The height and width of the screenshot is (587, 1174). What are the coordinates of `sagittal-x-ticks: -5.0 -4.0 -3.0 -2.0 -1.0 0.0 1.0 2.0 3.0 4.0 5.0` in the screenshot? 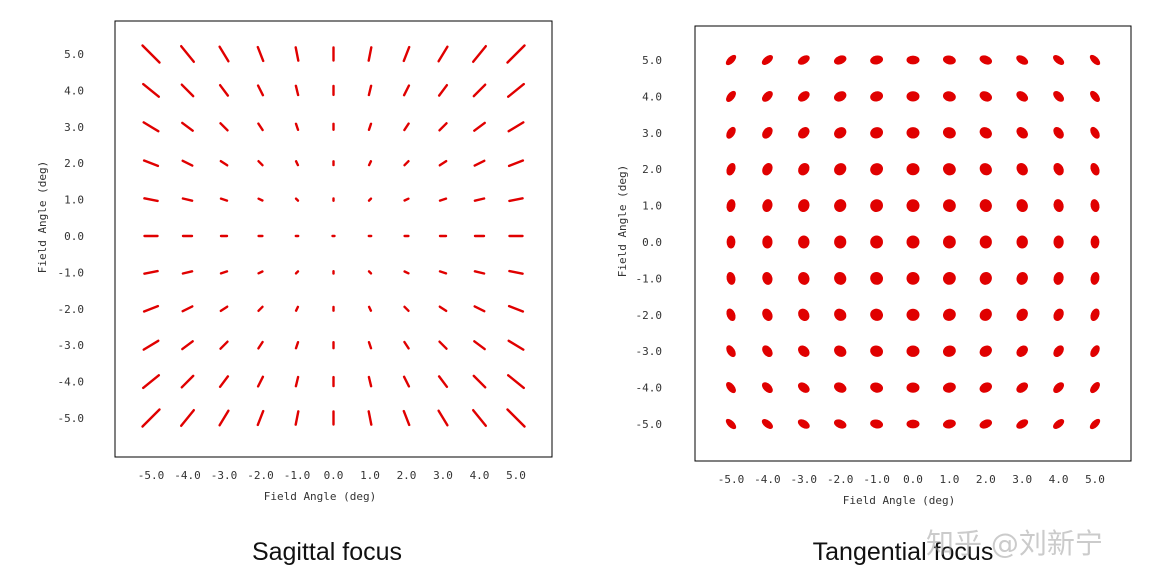 It's located at (332, 475).